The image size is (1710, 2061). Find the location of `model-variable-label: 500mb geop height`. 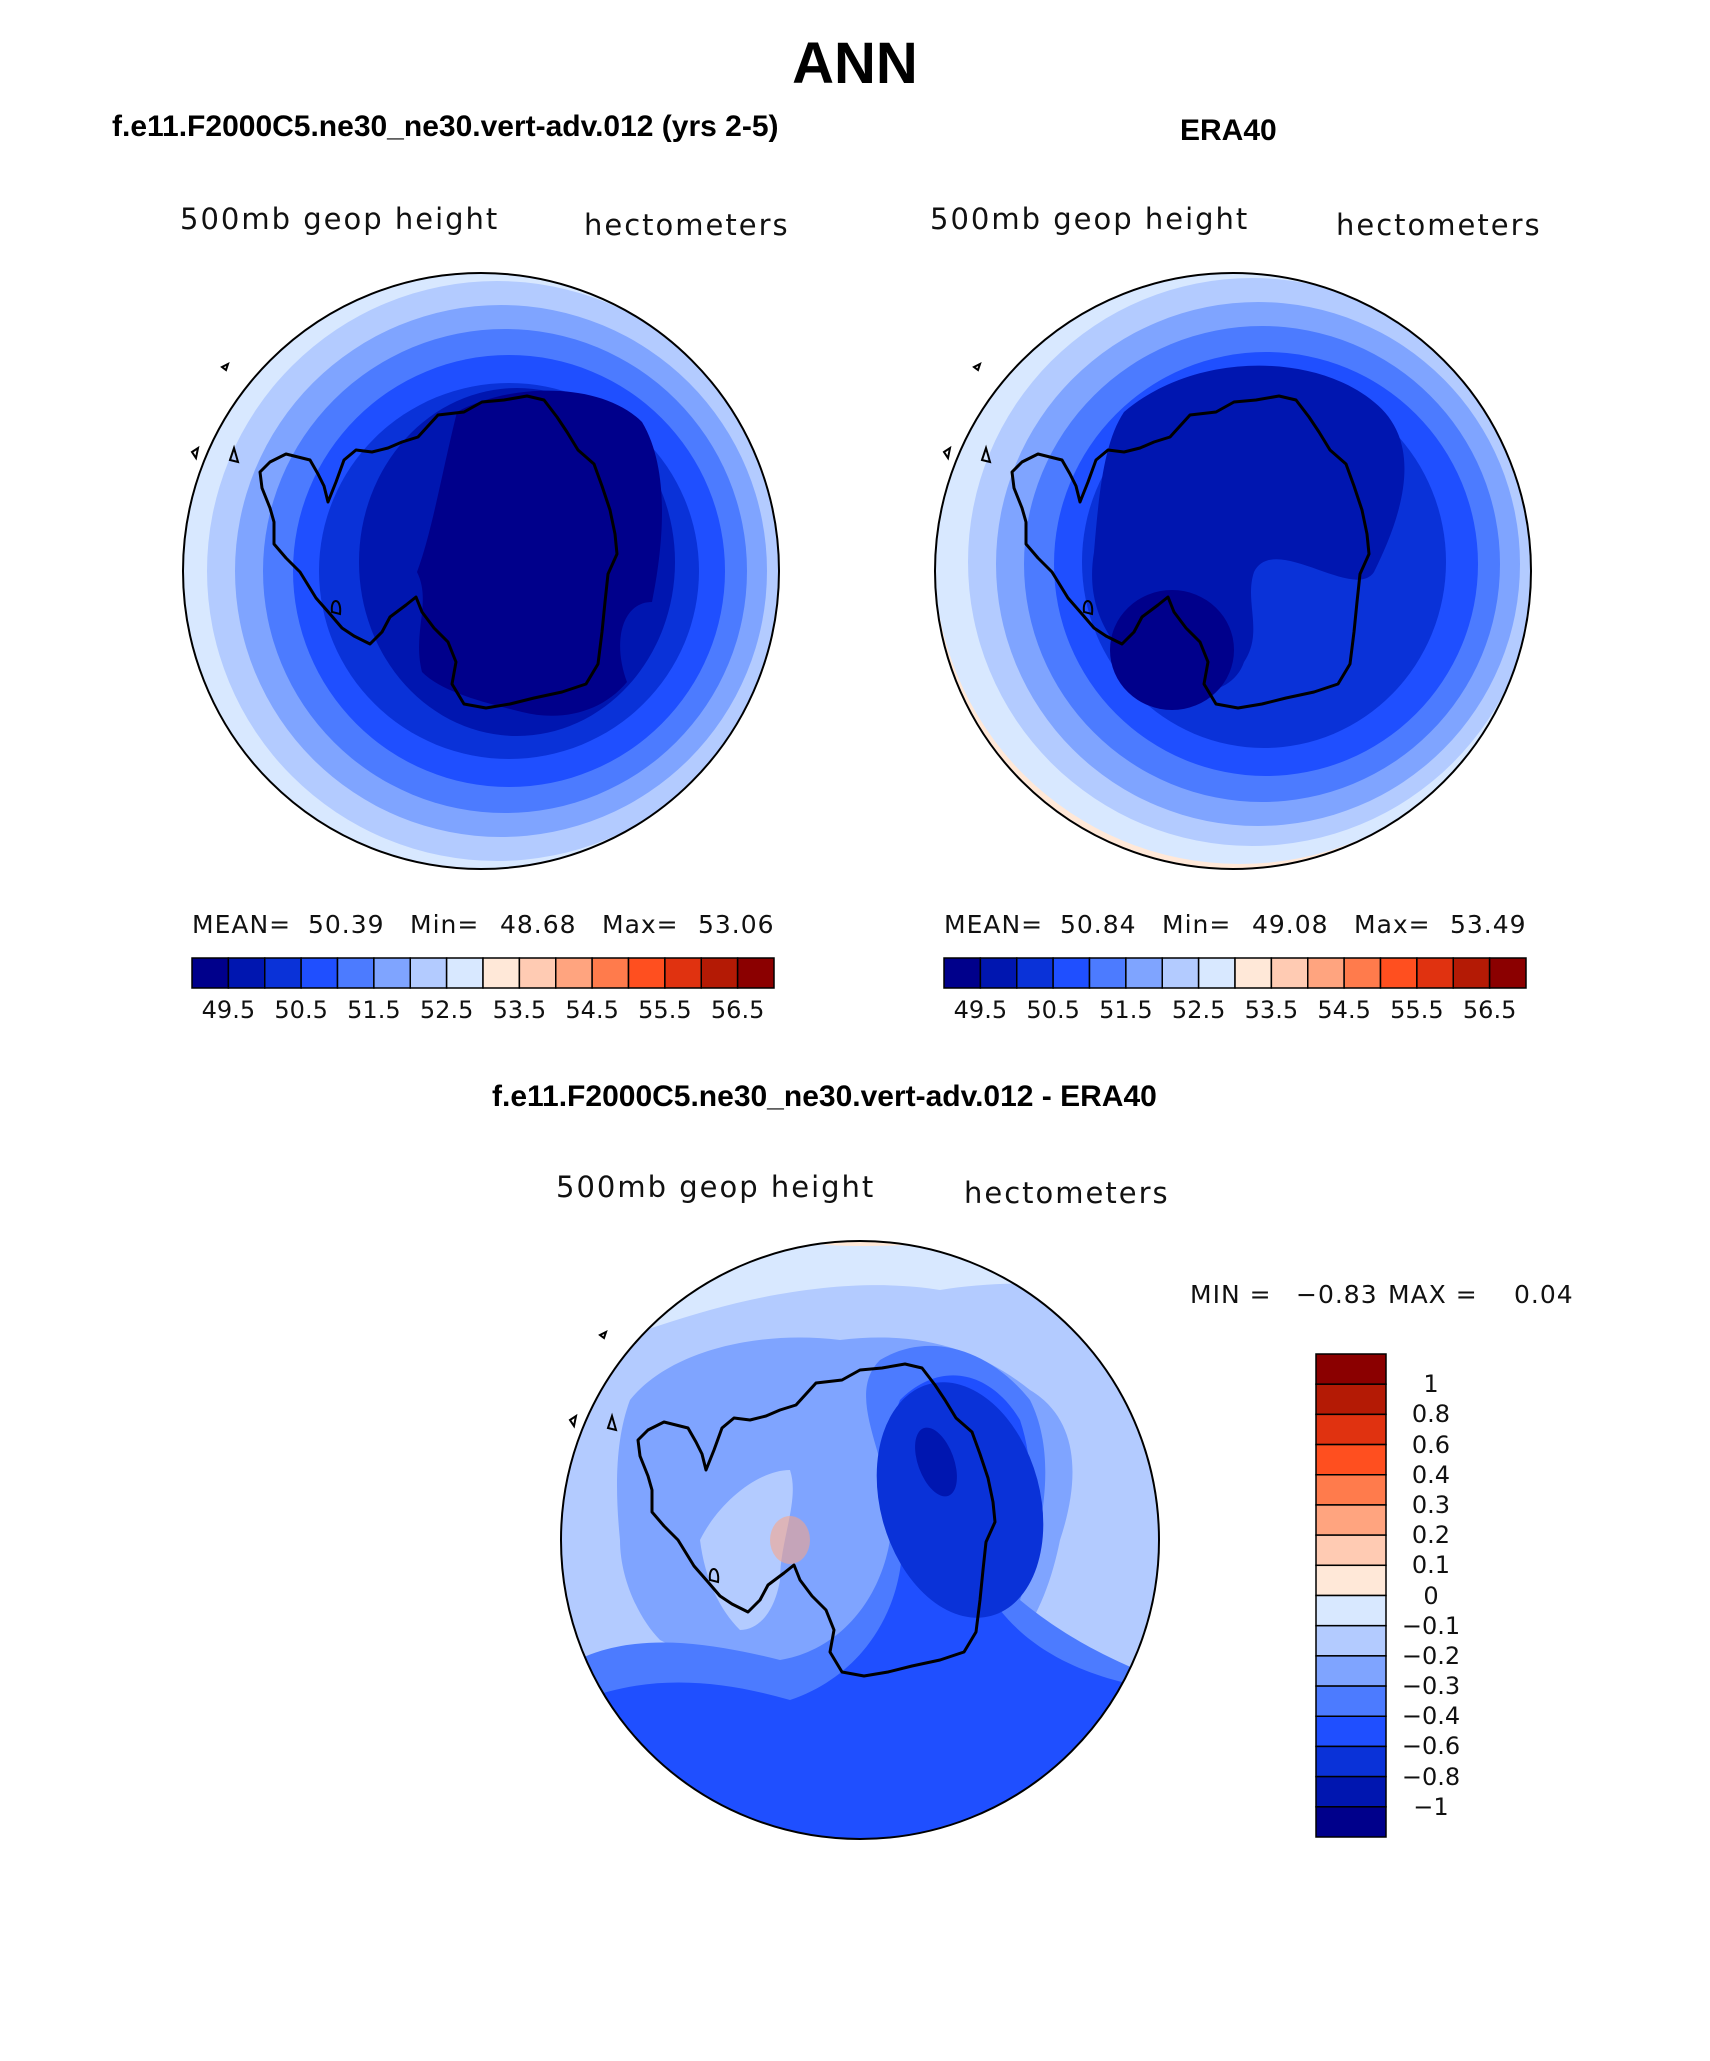

model-variable-label: 500mb geop height is located at coordinates (340, 219).